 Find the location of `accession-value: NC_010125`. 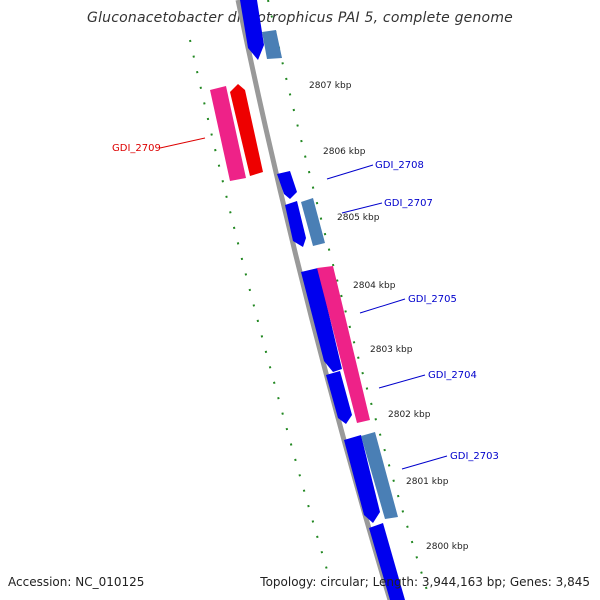

accession-value: NC_010125 is located at coordinates (110, 582).